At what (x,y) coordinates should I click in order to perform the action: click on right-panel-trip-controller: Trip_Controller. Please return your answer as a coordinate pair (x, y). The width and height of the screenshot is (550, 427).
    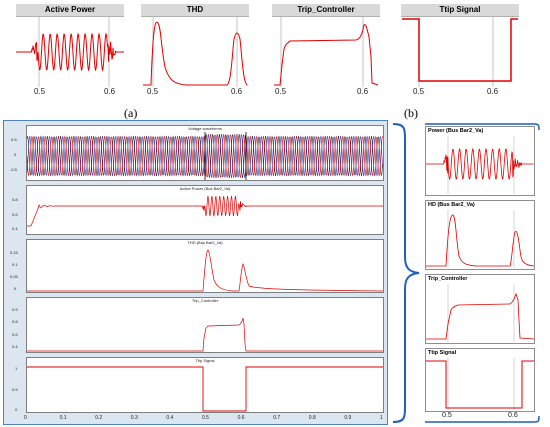
    Looking at the image, I should click on (480, 309).